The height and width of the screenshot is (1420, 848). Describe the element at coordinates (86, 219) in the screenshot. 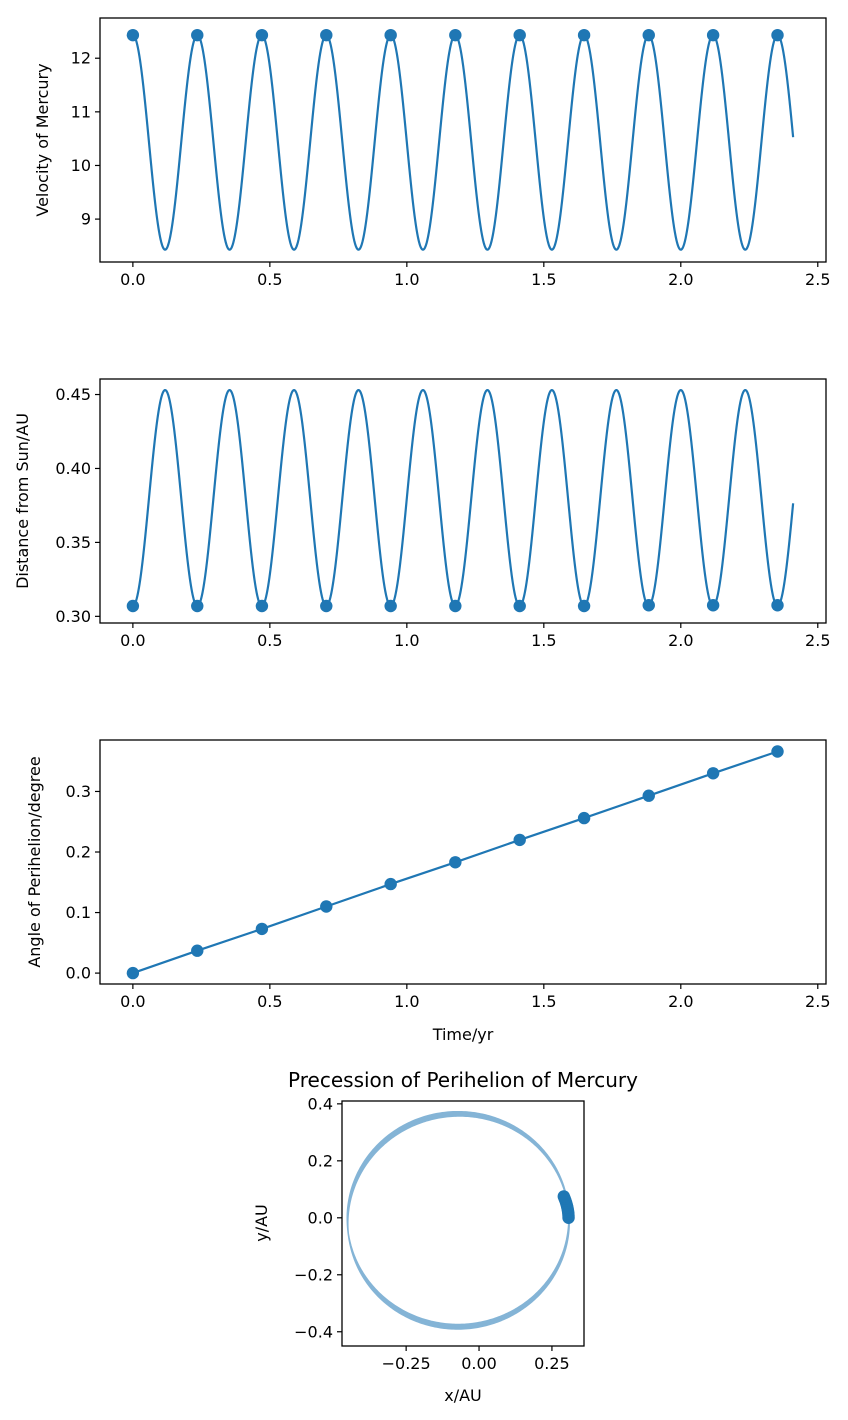

I see `y-tick-label: 9` at that location.